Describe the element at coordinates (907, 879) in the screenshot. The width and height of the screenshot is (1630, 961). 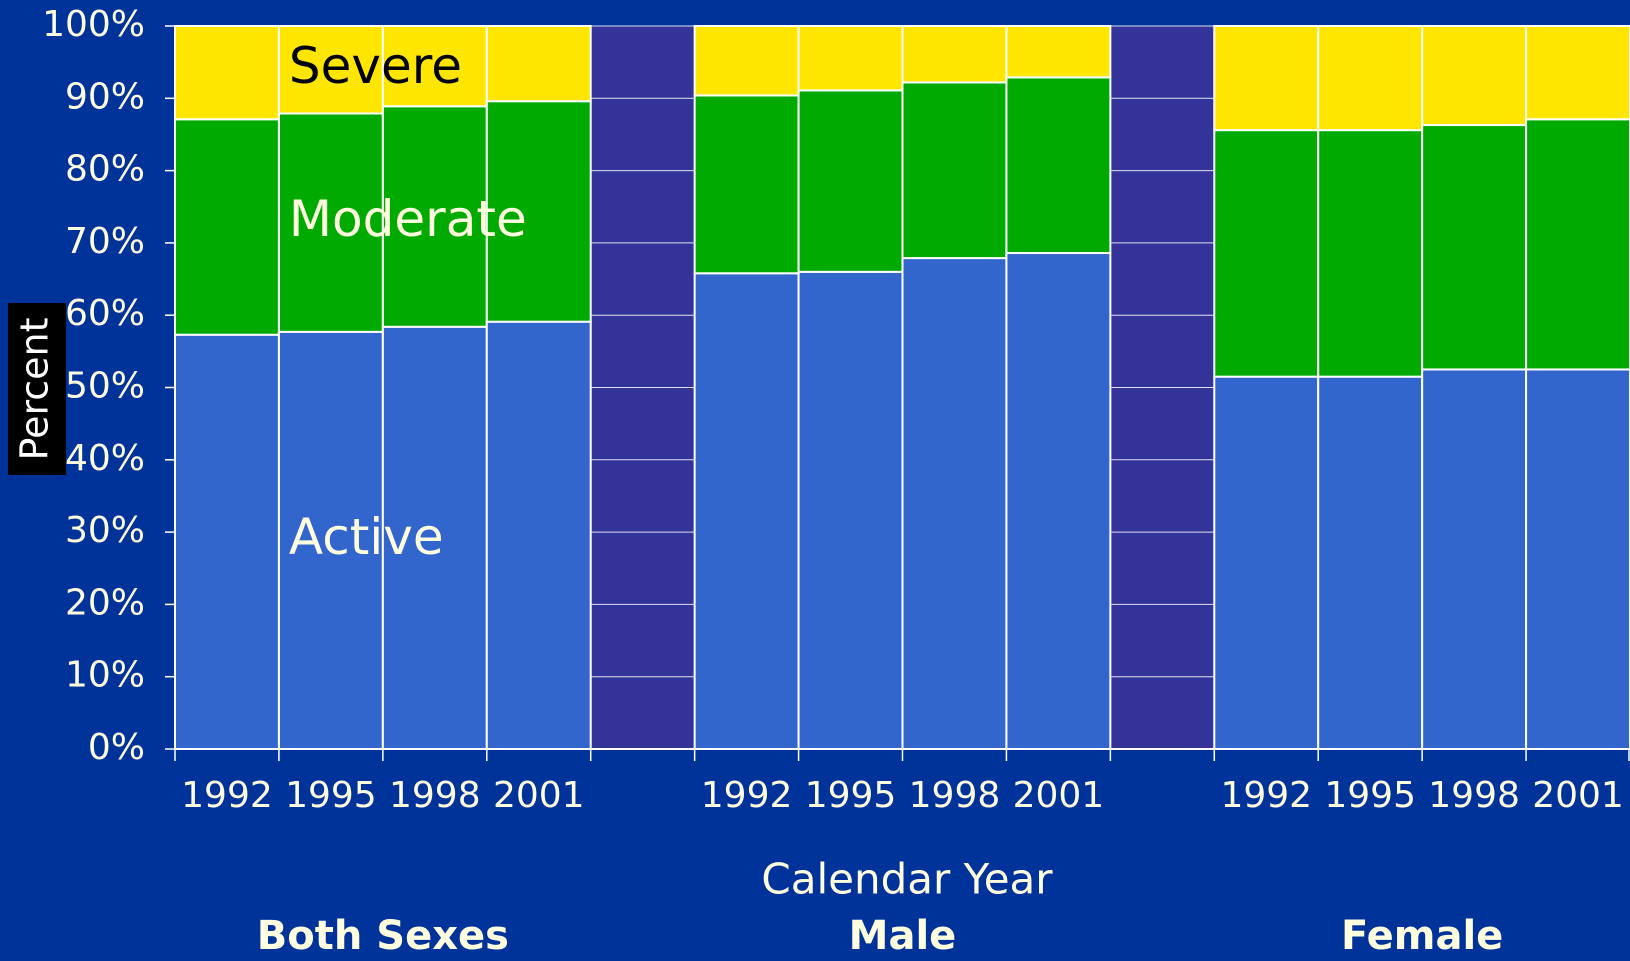
I see `x-axis-label: Calendar Year` at that location.